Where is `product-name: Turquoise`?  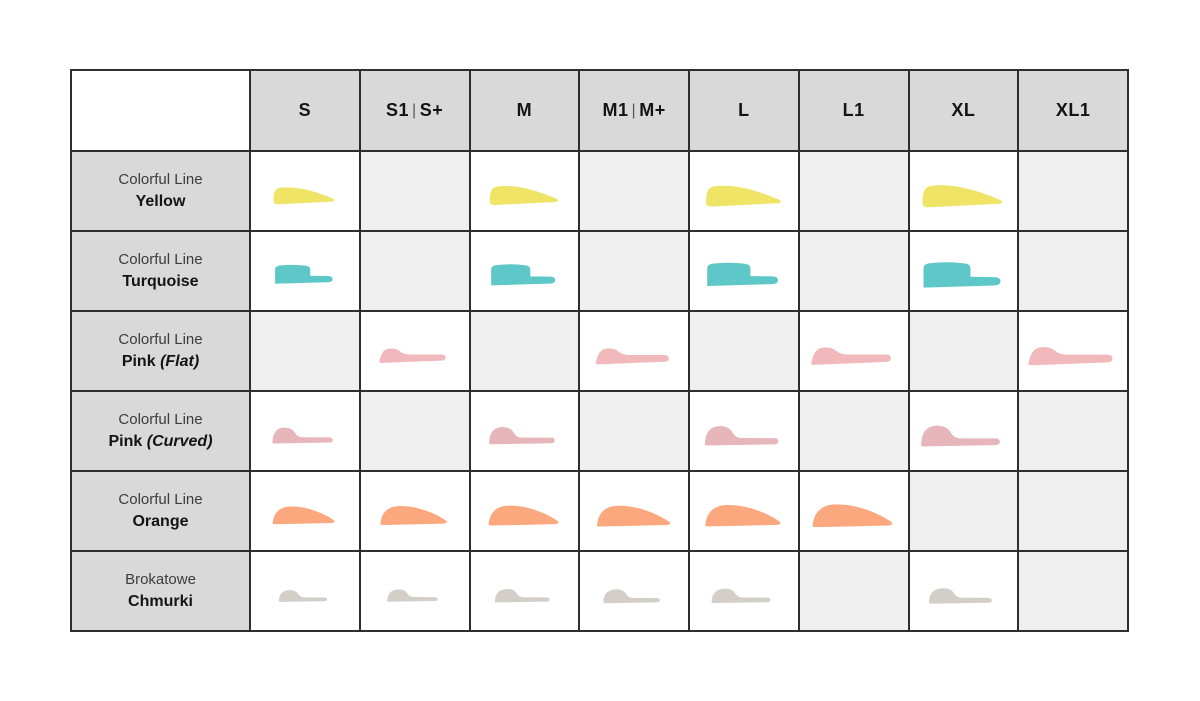 product-name: Turquoise is located at coordinates (160, 281).